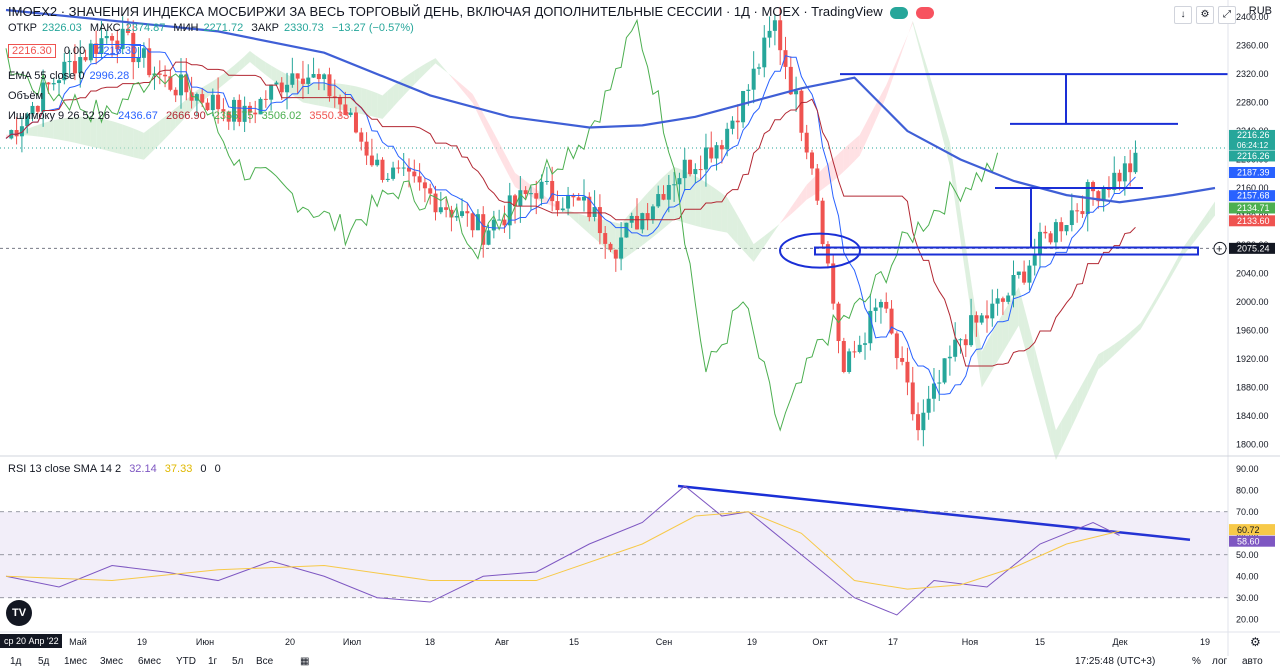  What do you see at coordinates (117, 51) in the screenshot?
I see `buy-button: 2216.30` at bounding box center [117, 51].